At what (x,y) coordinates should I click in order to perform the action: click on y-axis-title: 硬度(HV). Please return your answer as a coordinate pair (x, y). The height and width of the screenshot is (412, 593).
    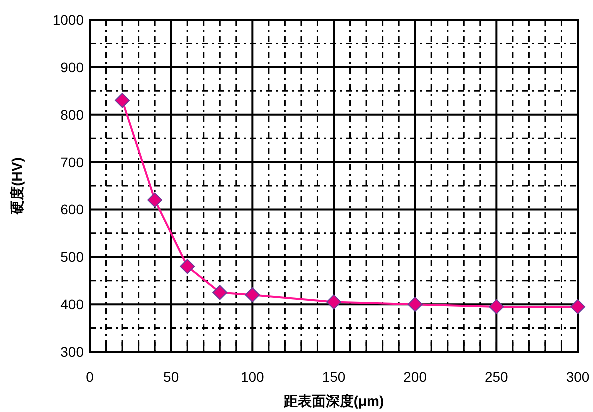
    Looking at the image, I should click on (17, 187).